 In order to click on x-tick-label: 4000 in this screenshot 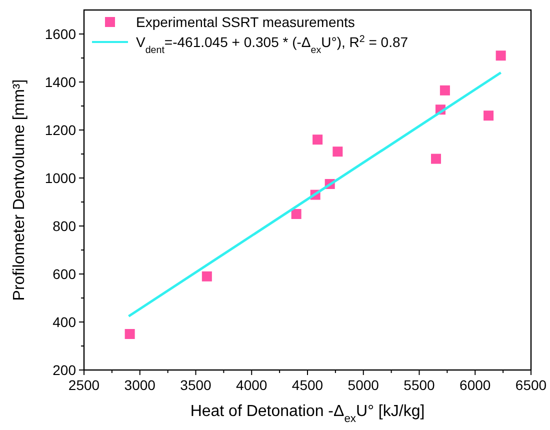, I will do `click(252, 385)`.